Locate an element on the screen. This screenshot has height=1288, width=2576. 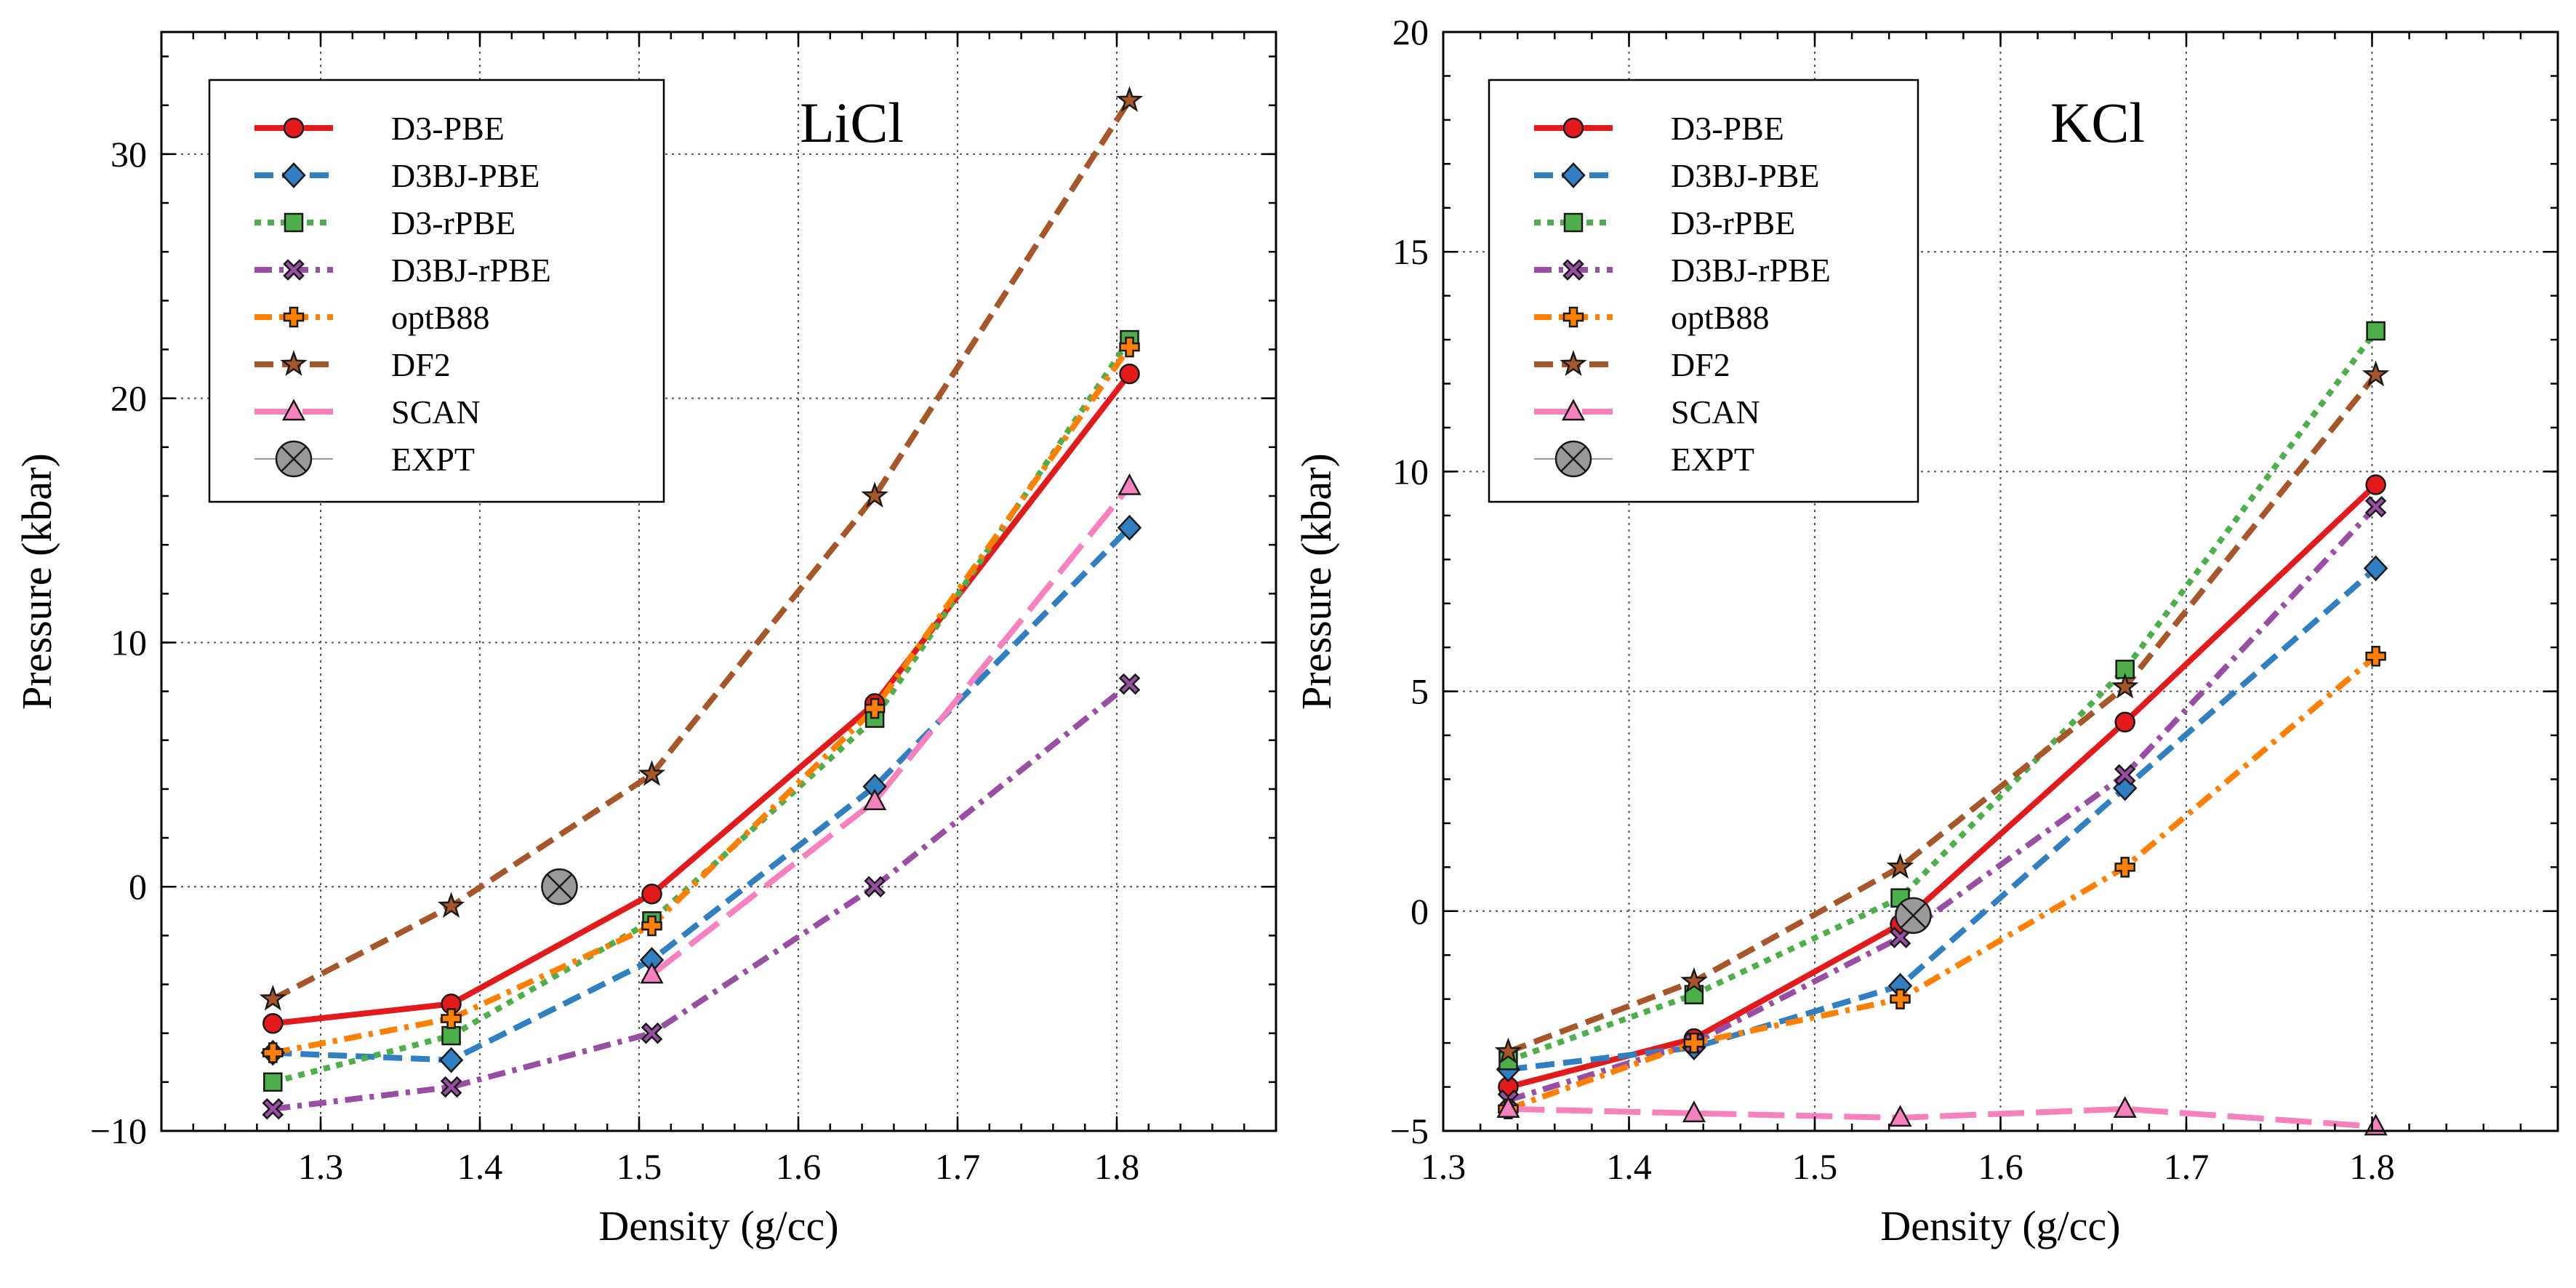
legend-marker-d3-pbe is located at coordinates (1573, 128).